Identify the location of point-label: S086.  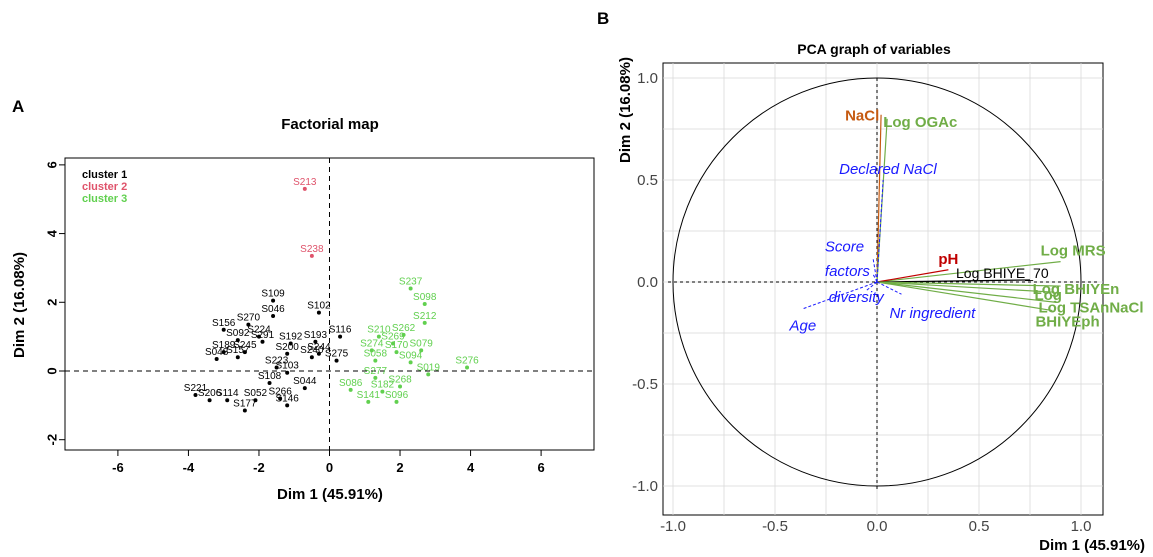
(351, 383).